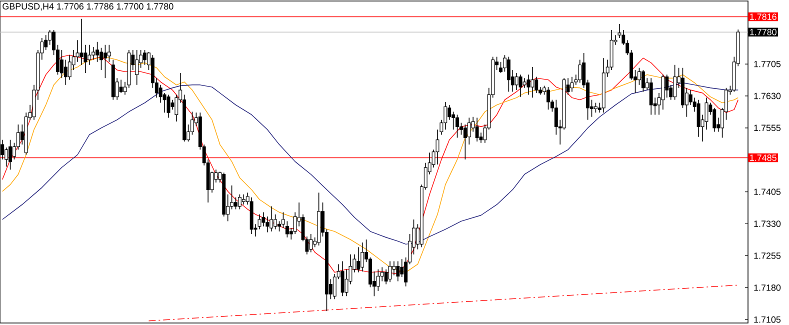  What do you see at coordinates (767, 287) in the screenshot?
I see `y-tick-label: 1.7180` at bounding box center [767, 287].